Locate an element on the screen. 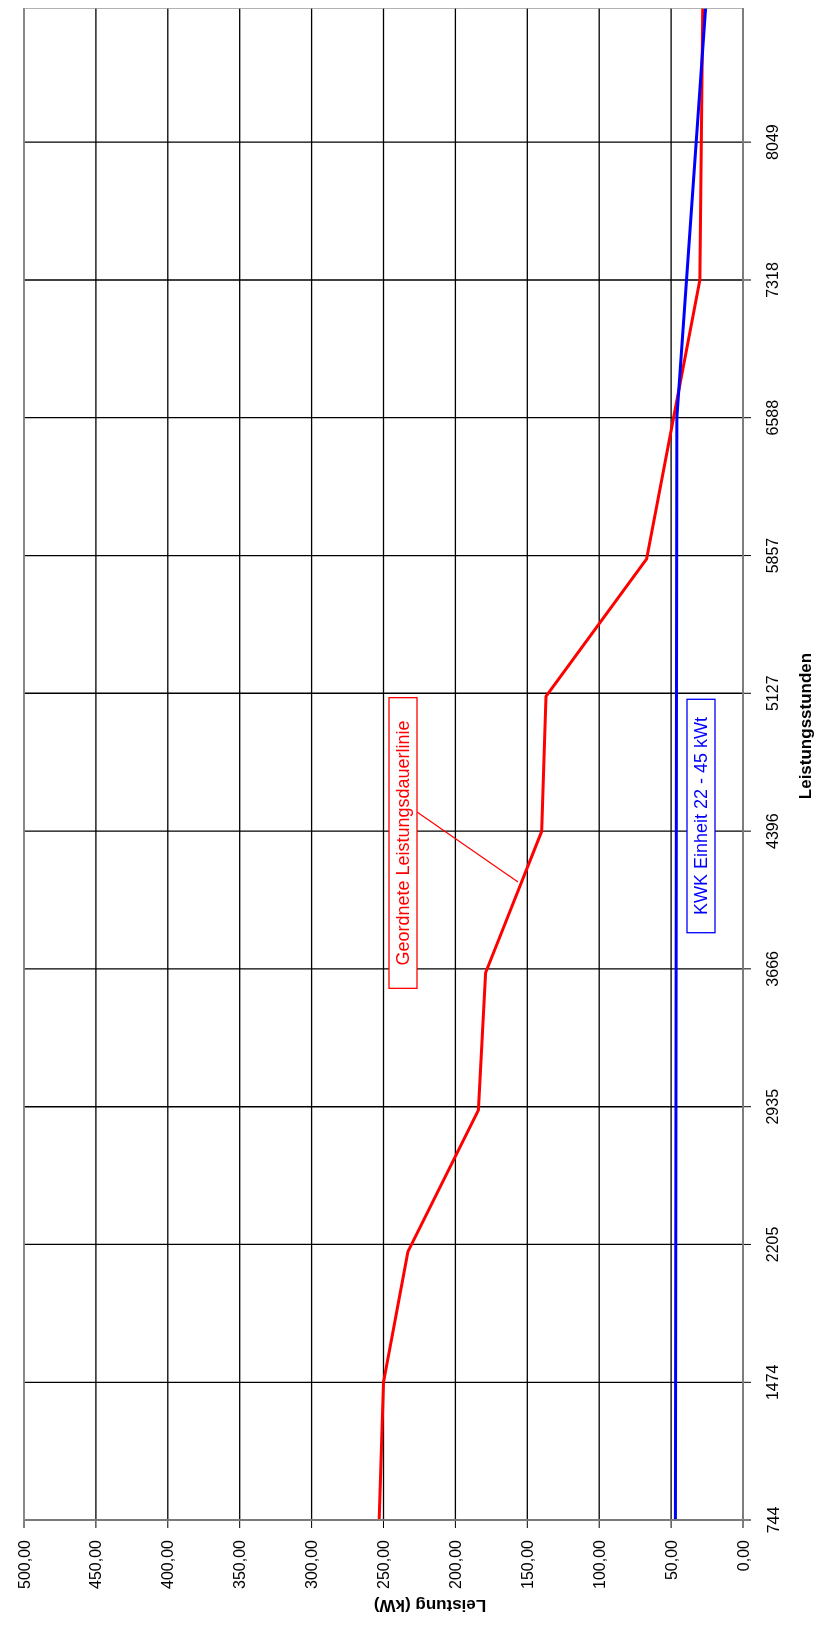 Image resolution: width=827 pixels, height=1627 pixels. y-tick-label: 2935 is located at coordinates (773, 1106).